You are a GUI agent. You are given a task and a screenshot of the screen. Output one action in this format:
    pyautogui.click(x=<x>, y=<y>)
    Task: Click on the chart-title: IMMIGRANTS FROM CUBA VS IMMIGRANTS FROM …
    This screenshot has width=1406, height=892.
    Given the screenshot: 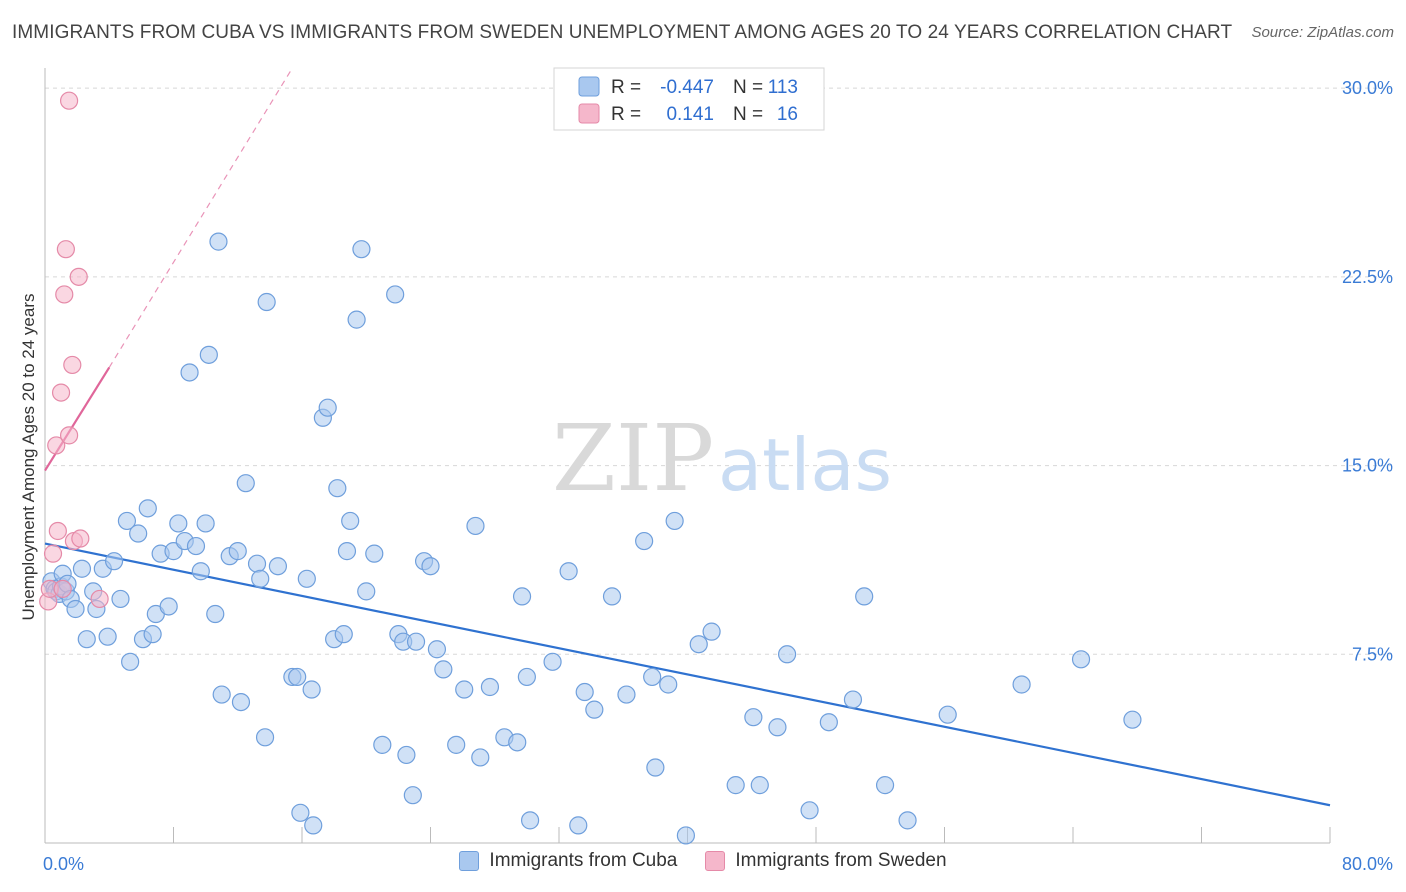 What is the action you would take?
    pyautogui.click(x=622, y=32)
    